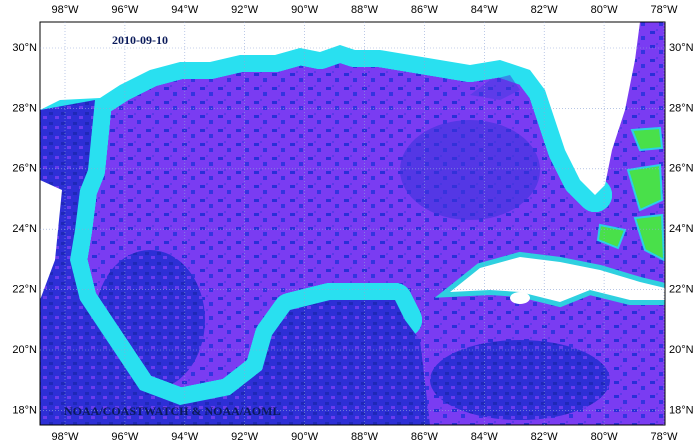 The width and height of the screenshot is (700, 445). I want to click on latitude-label-left: 18°N, so click(24, 410).